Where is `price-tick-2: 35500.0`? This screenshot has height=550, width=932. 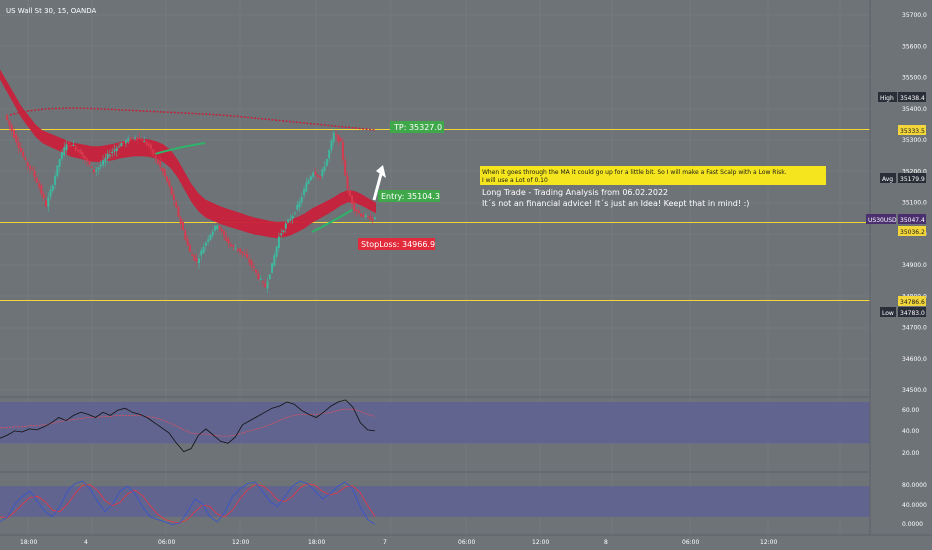
price-tick-2: 35500.0 is located at coordinates (914, 78).